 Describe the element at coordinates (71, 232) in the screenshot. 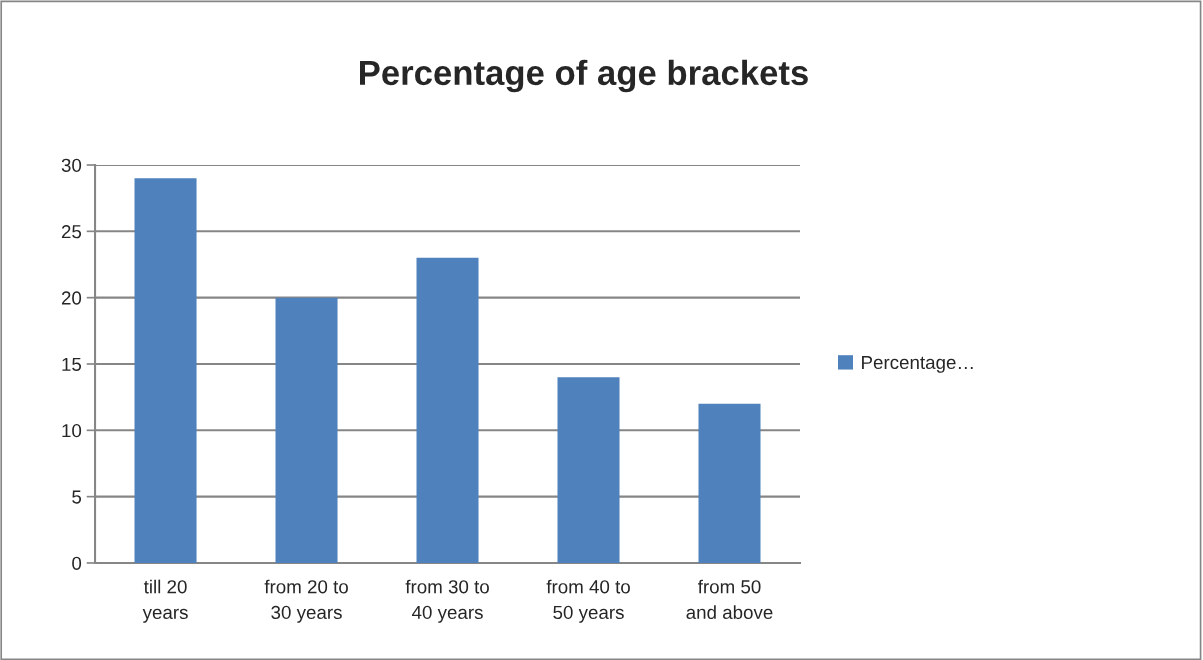

I see `y-tick-label: 25` at that location.